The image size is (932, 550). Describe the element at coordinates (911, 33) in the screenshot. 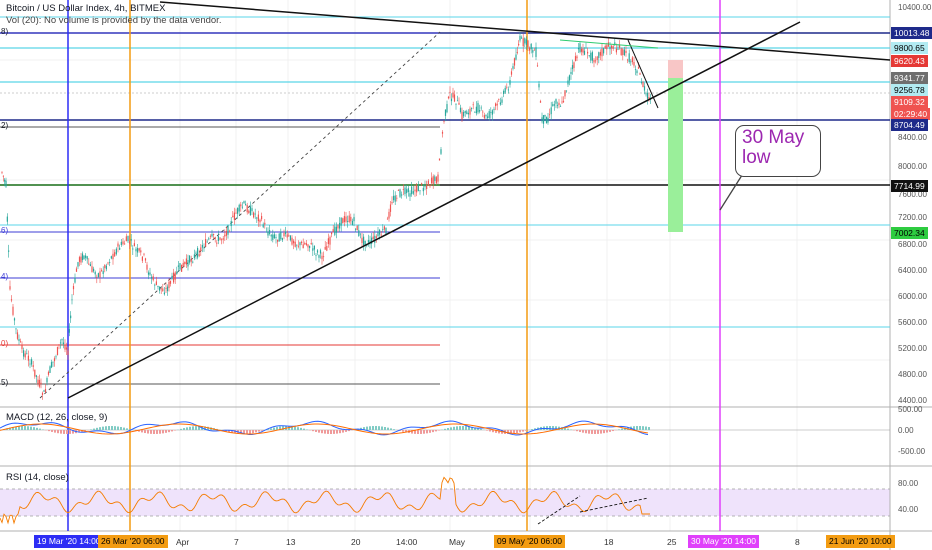

I see `price-tag: 10013.48` at that location.